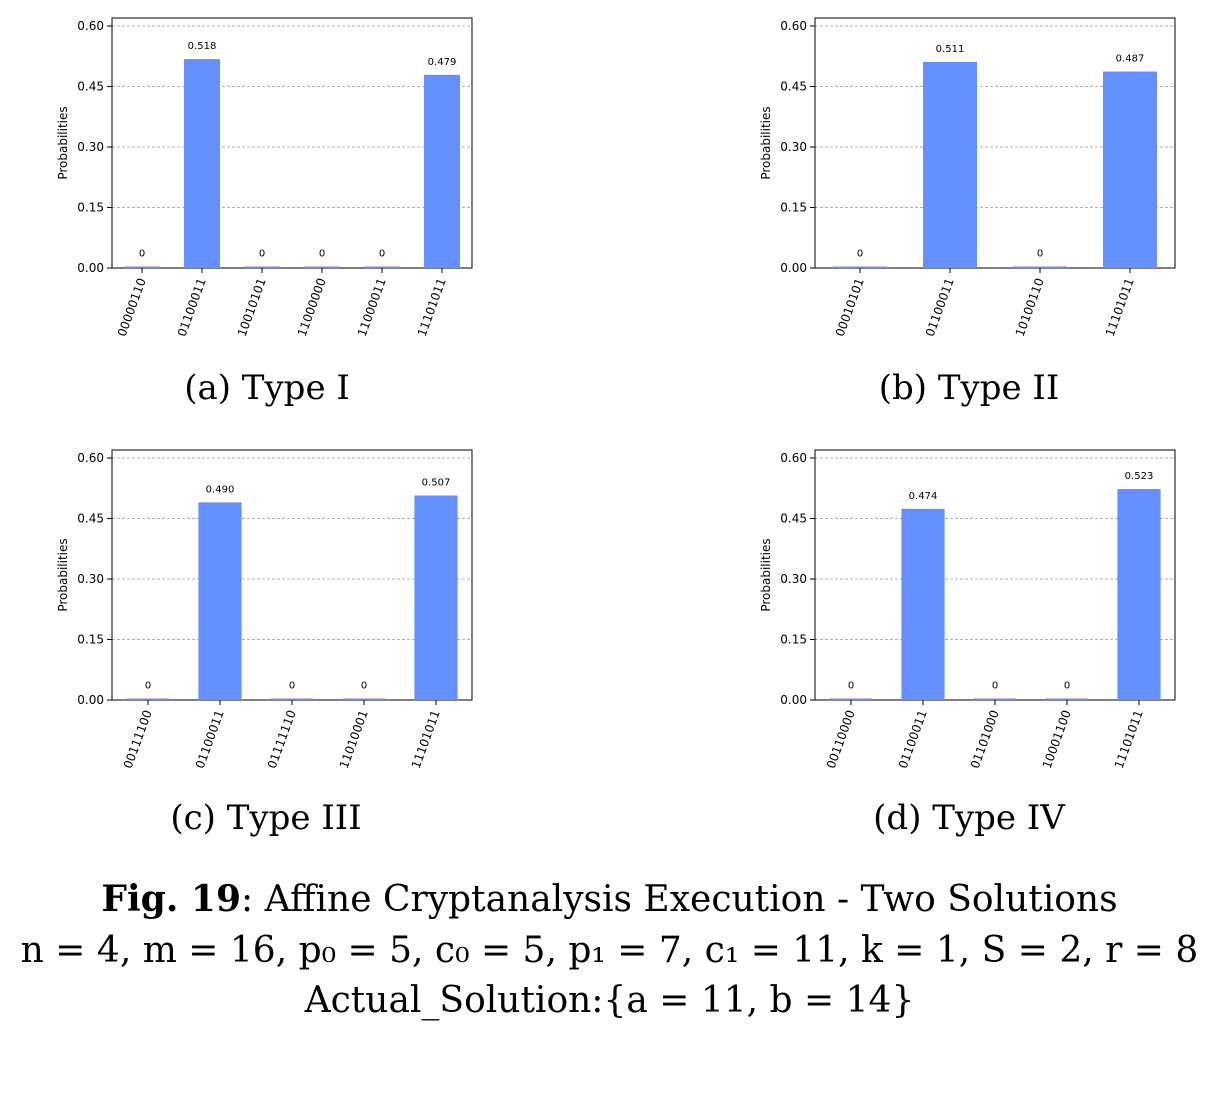  What do you see at coordinates (138, 739) in the screenshot?
I see `x-tick-label: 00111100` at bounding box center [138, 739].